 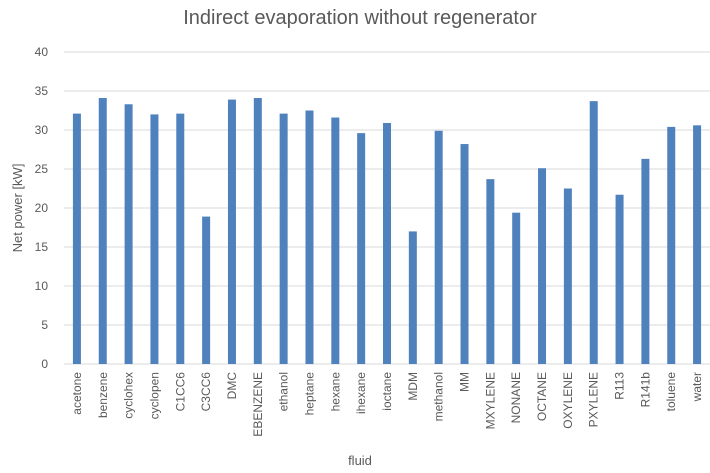 What do you see at coordinates (360, 18) in the screenshot?
I see `chart-title: Indirect evaporation without regenerator` at bounding box center [360, 18].